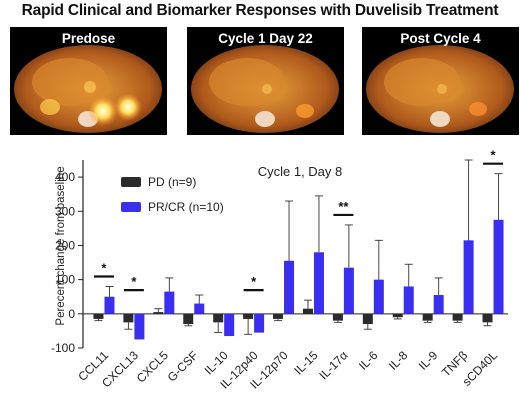 The width and height of the screenshot is (520, 401). I want to click on y-tick-label: 100, so click(65, 280).